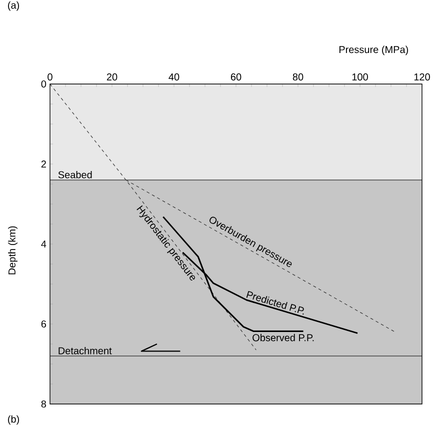  What do you see at coordinates (360, 76) in the screenshot?
I see `x-tick-label: 100` at bounding box center [360, 76].